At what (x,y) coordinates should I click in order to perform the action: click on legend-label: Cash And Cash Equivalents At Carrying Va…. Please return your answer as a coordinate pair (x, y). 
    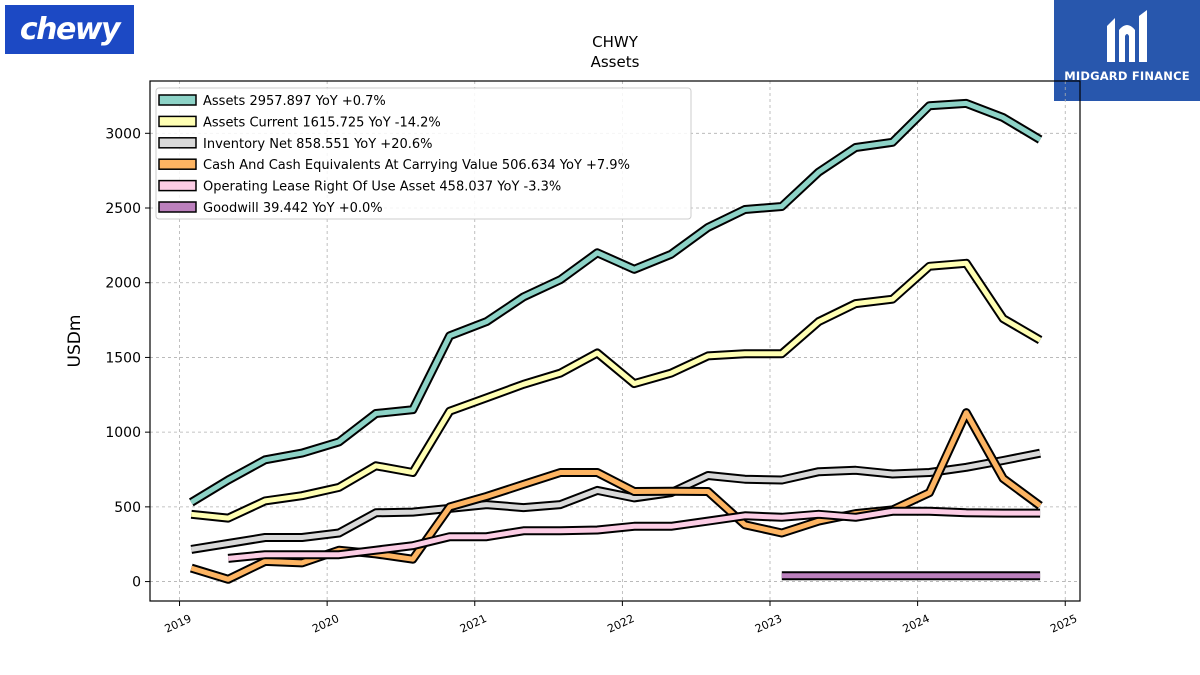
    Looking at the image, I should click on (416, 165).